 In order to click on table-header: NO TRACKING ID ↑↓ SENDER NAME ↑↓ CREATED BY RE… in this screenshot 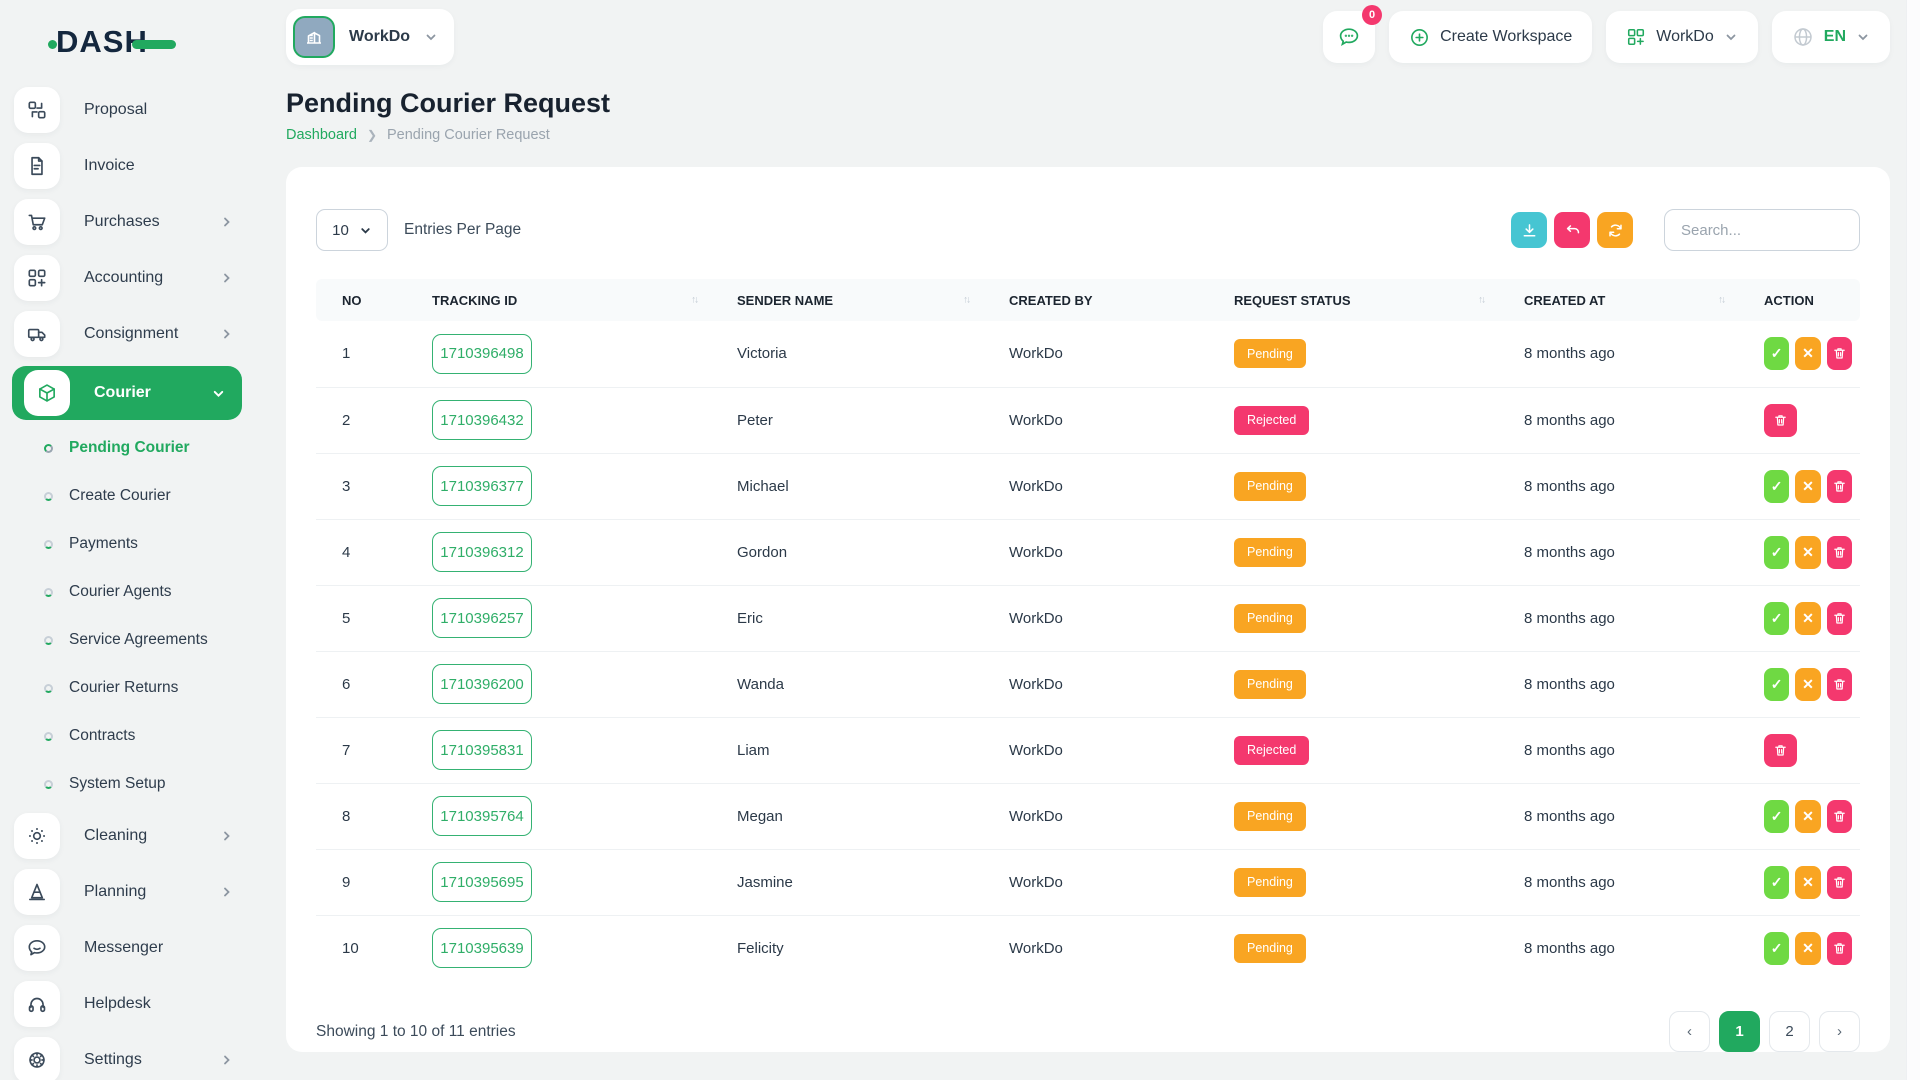, I will do `click(1088, 300)`.